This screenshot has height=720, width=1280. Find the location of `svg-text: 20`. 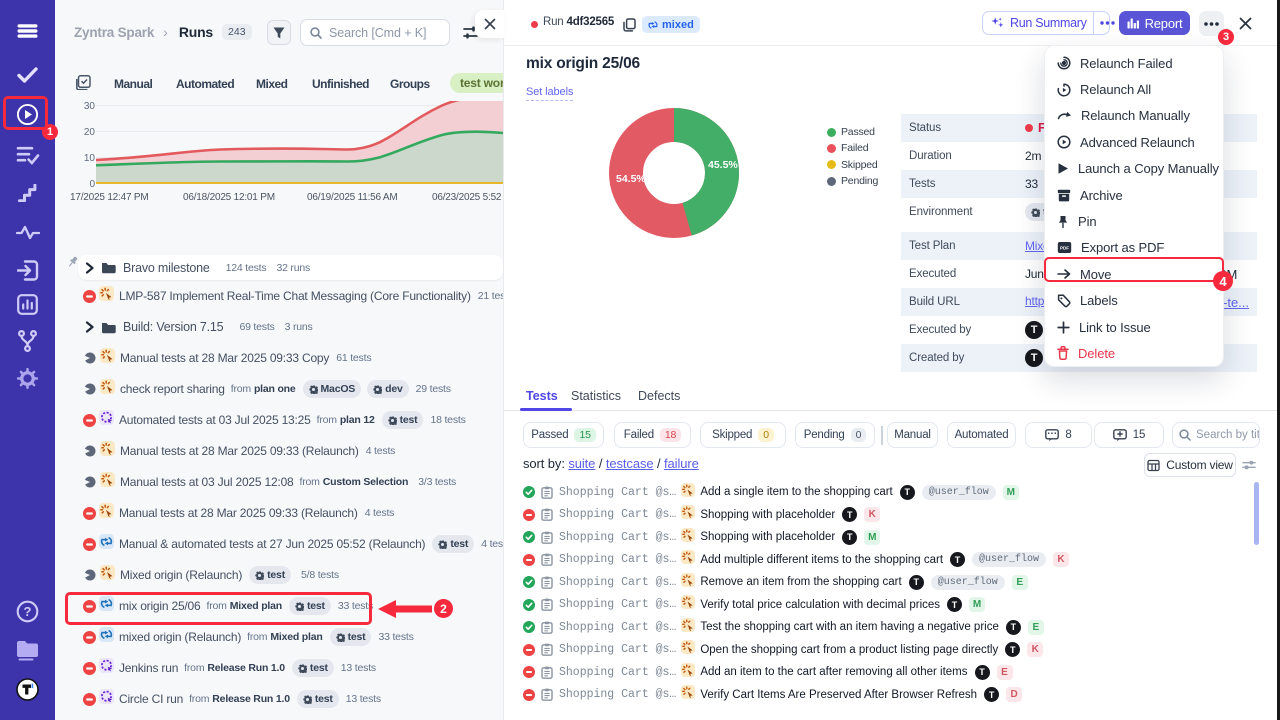

svg-text: 20 is located at coordinates (90, 132).